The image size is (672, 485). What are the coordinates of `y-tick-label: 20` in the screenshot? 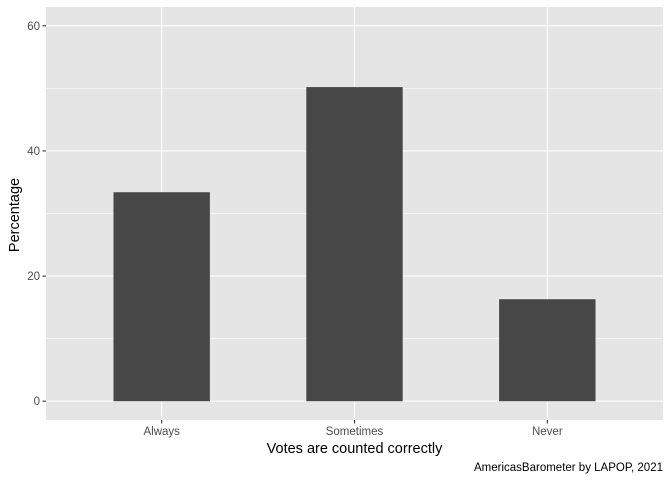 It's located at (33, 277).